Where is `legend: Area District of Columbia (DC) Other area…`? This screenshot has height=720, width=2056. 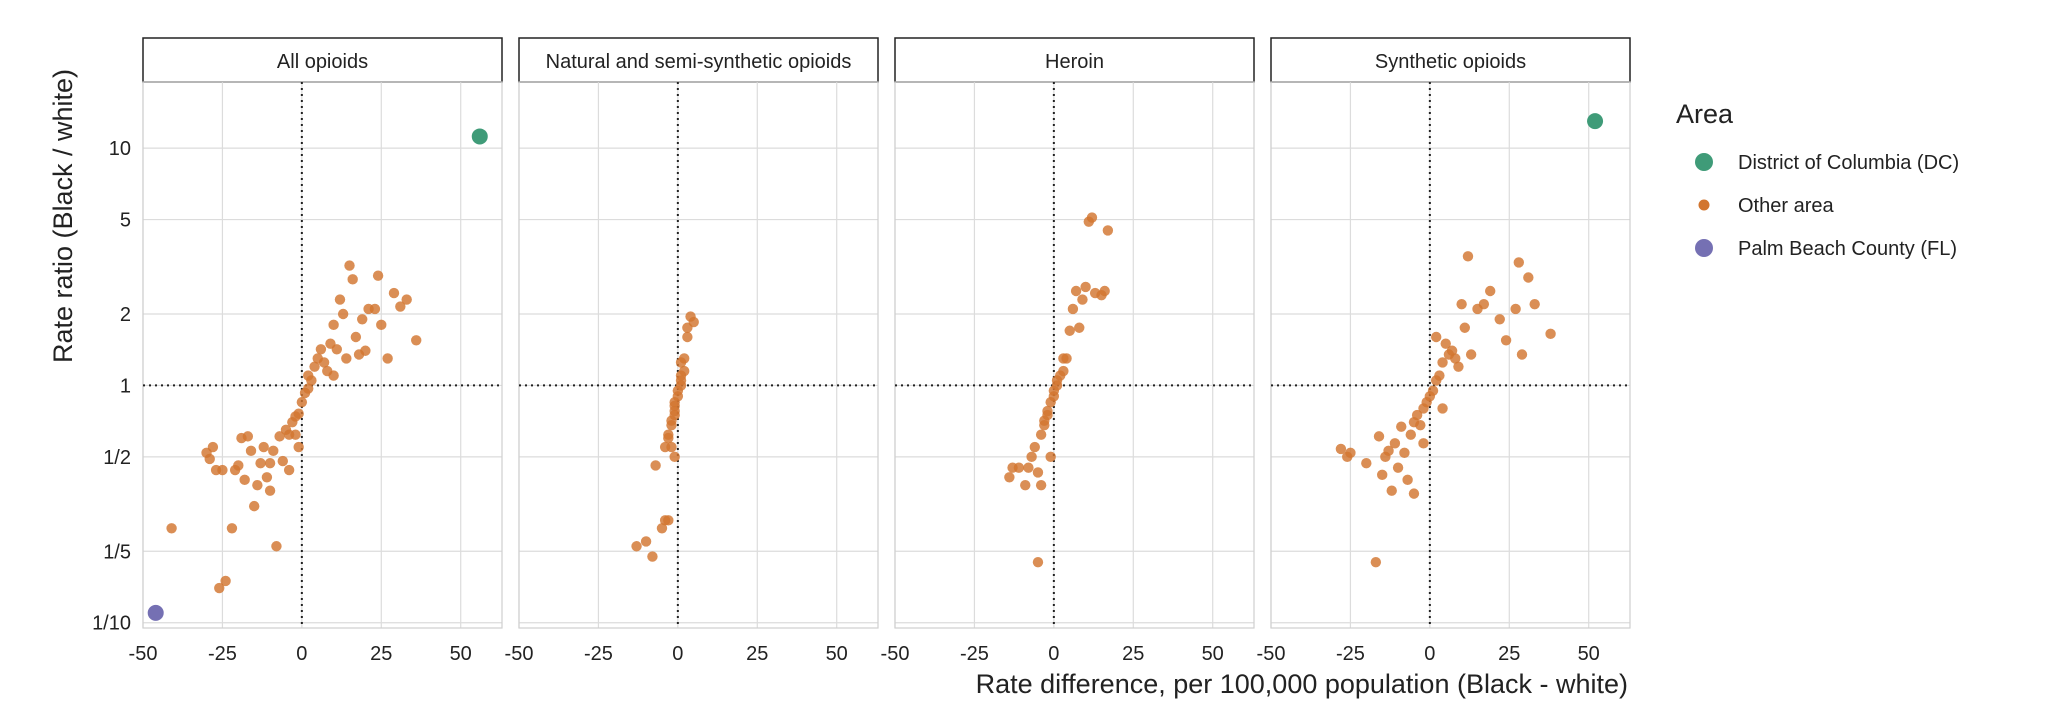
legend: Area District of Columbia (DC) Other area… is located at coordinates (1817, 179).